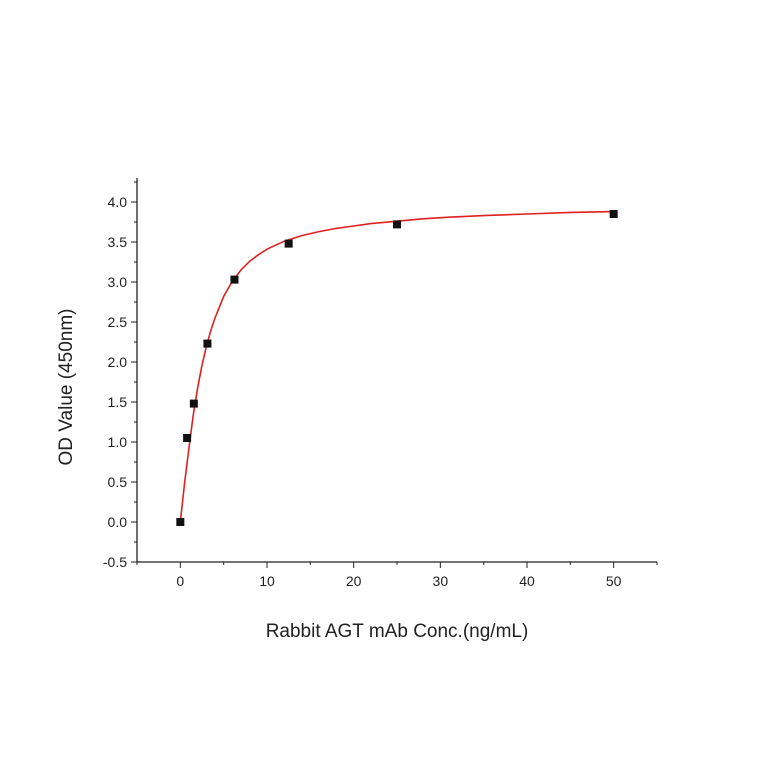 The width and height of the screenshot is (764, 764). Describe the element at coordinates (66, 387) in the screenshot. I see `y-axis-title: OD Value (450nm)` at that location.